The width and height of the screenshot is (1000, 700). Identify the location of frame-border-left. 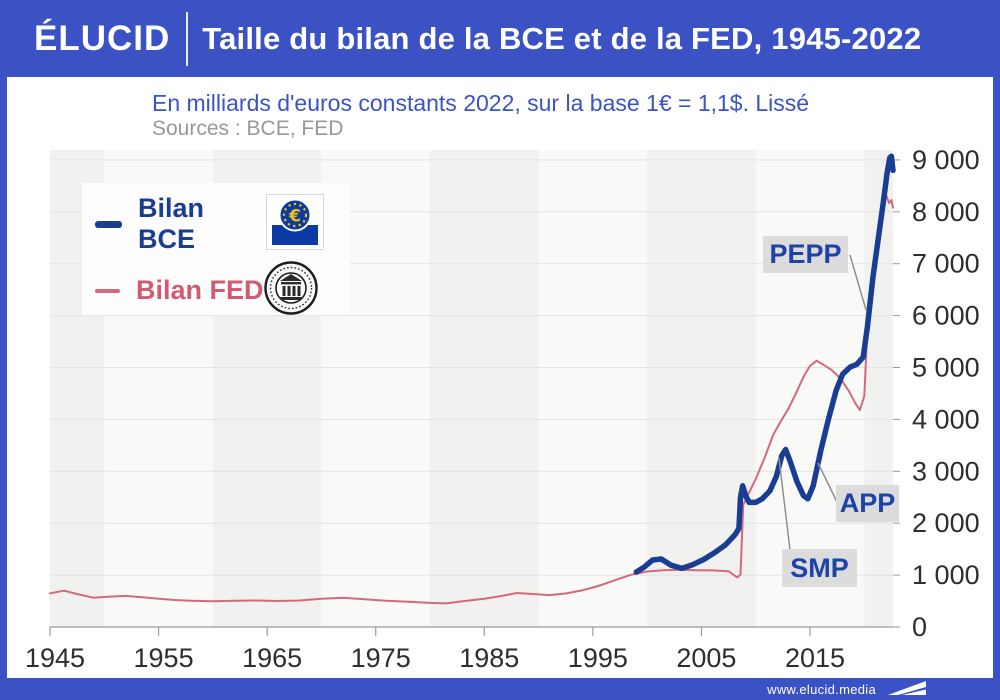
(3, 350).